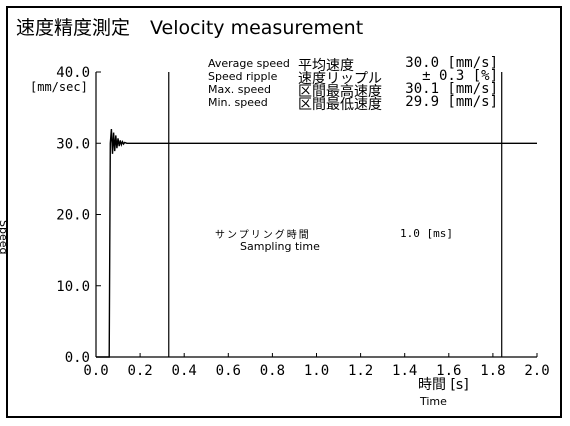 The image size is (570, 426). What do you see at coordinates (404, 371) in the screenshot?
I see `x-tick-label: 1.4` at bounding box center [404, 371].